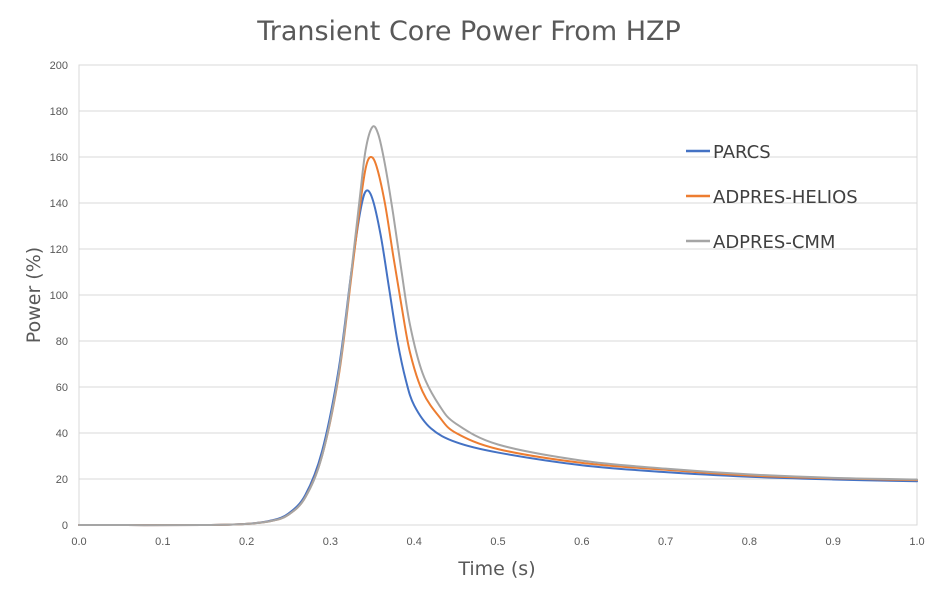 The height and width of the screenshot is (598, 947). Describe the element at coordinates (749, 542) in the screenshot. I see `x-tick-label: 0.8` at that location.